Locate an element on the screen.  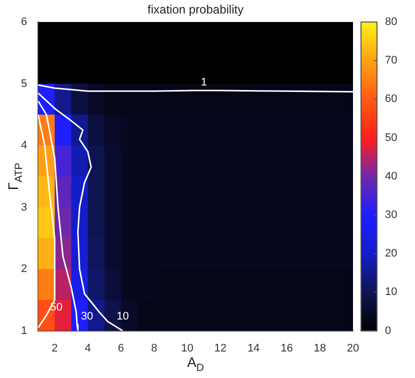
y-tick-label: 2 is located at coordinates (24, 269).